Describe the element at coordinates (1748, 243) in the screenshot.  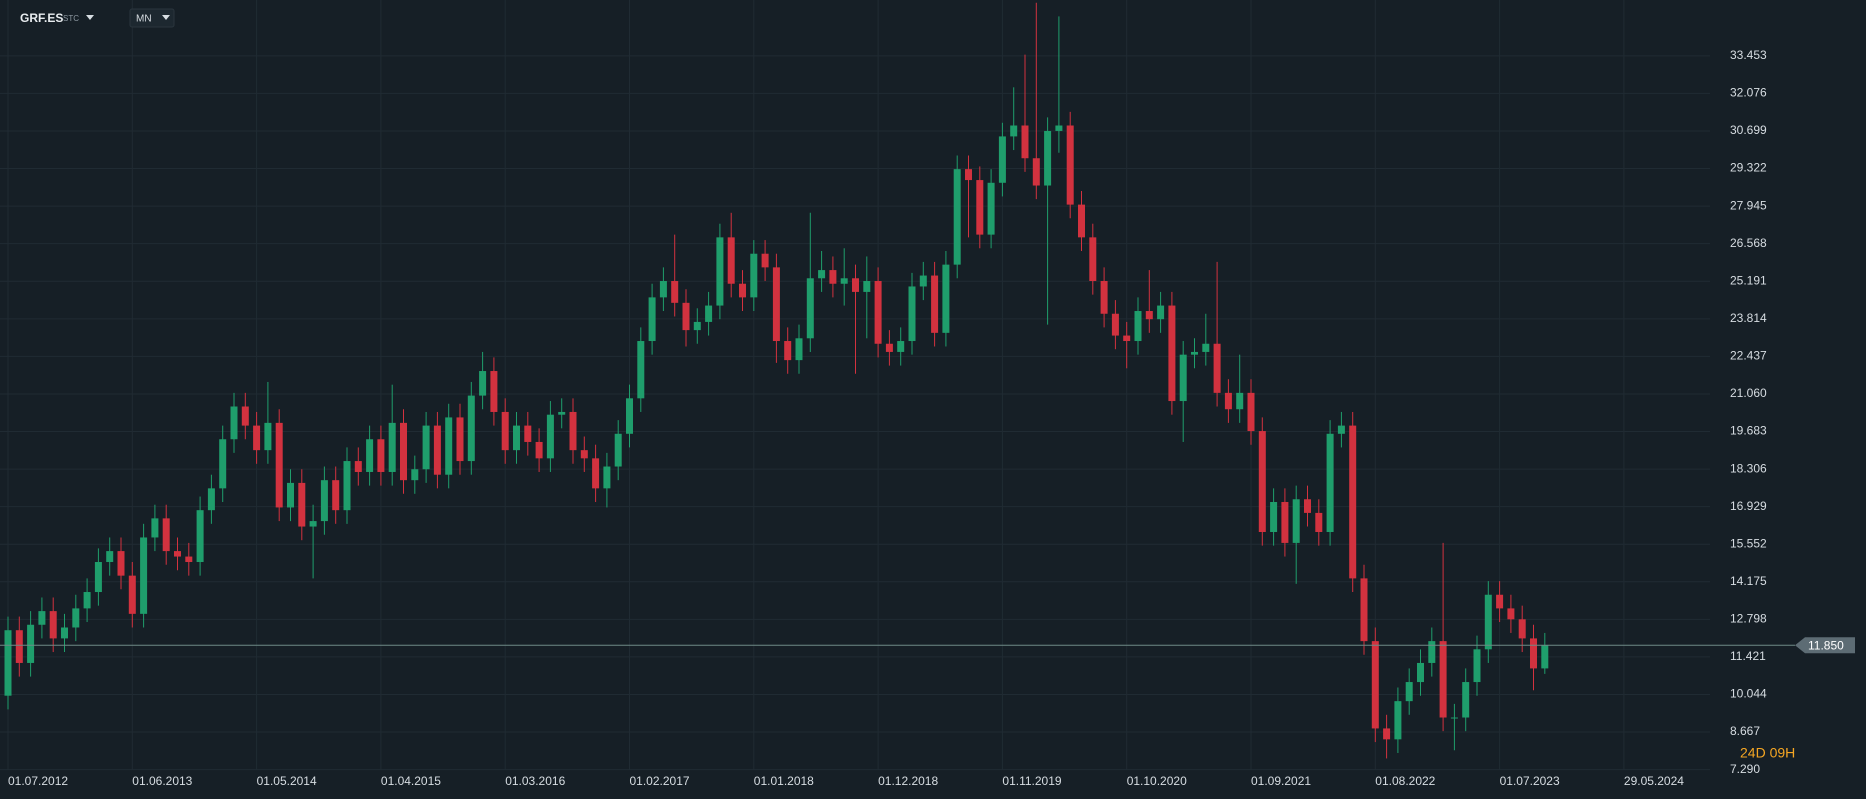
I see `y-tick-label: 26.568` at that location.